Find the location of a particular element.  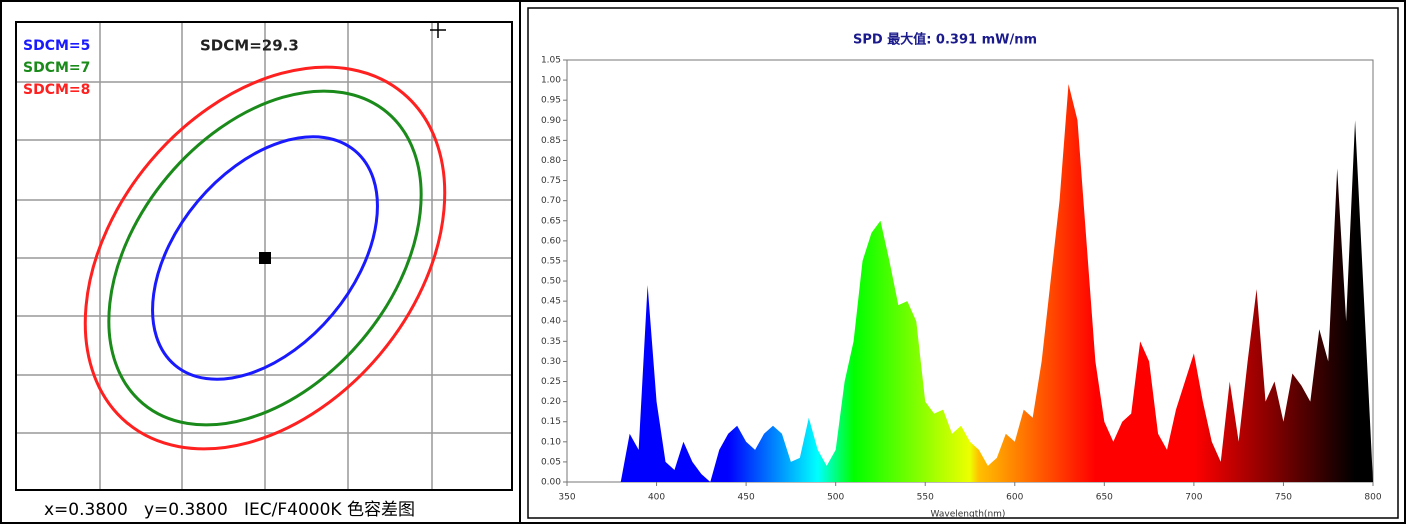

caption: x=0.3800 y=0.3800 IEC/F4000K 色容差图 is located at coordinates (229, 510).